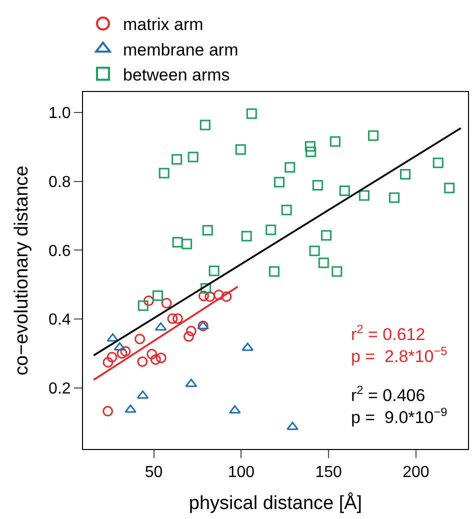 This screenshot has width=474, height=519. Describe the element at coordinates (328, 473) in the screenshot. I see `x-tick-label: 150` at that location.